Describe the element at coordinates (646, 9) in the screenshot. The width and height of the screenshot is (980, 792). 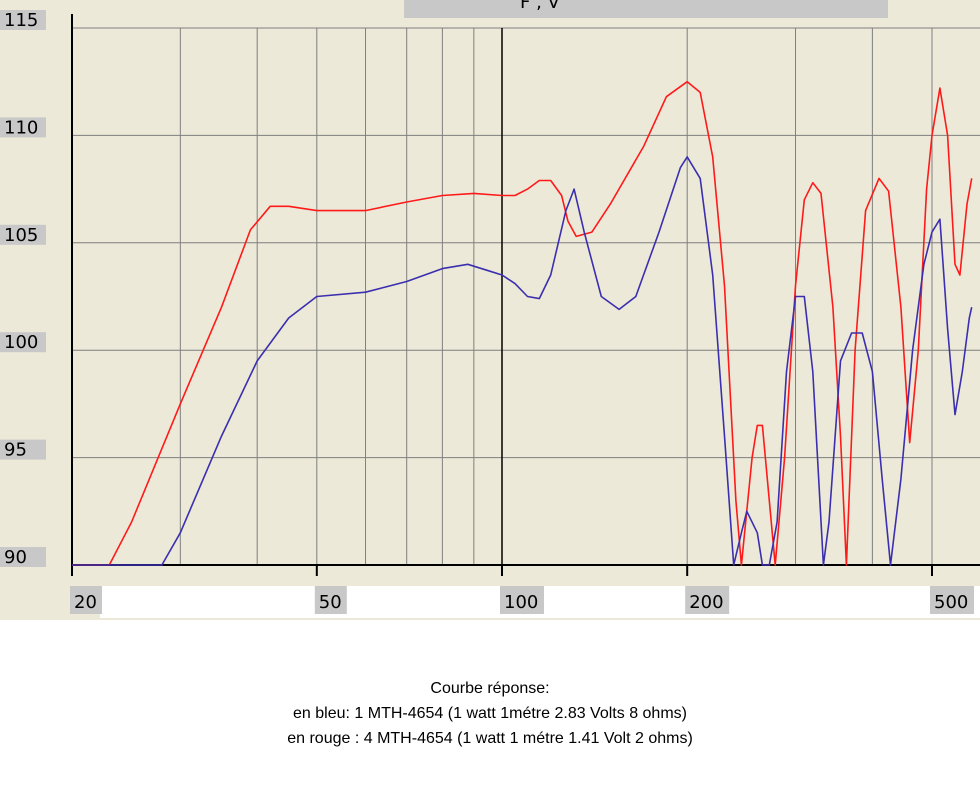
I see `header-strip` at that location.